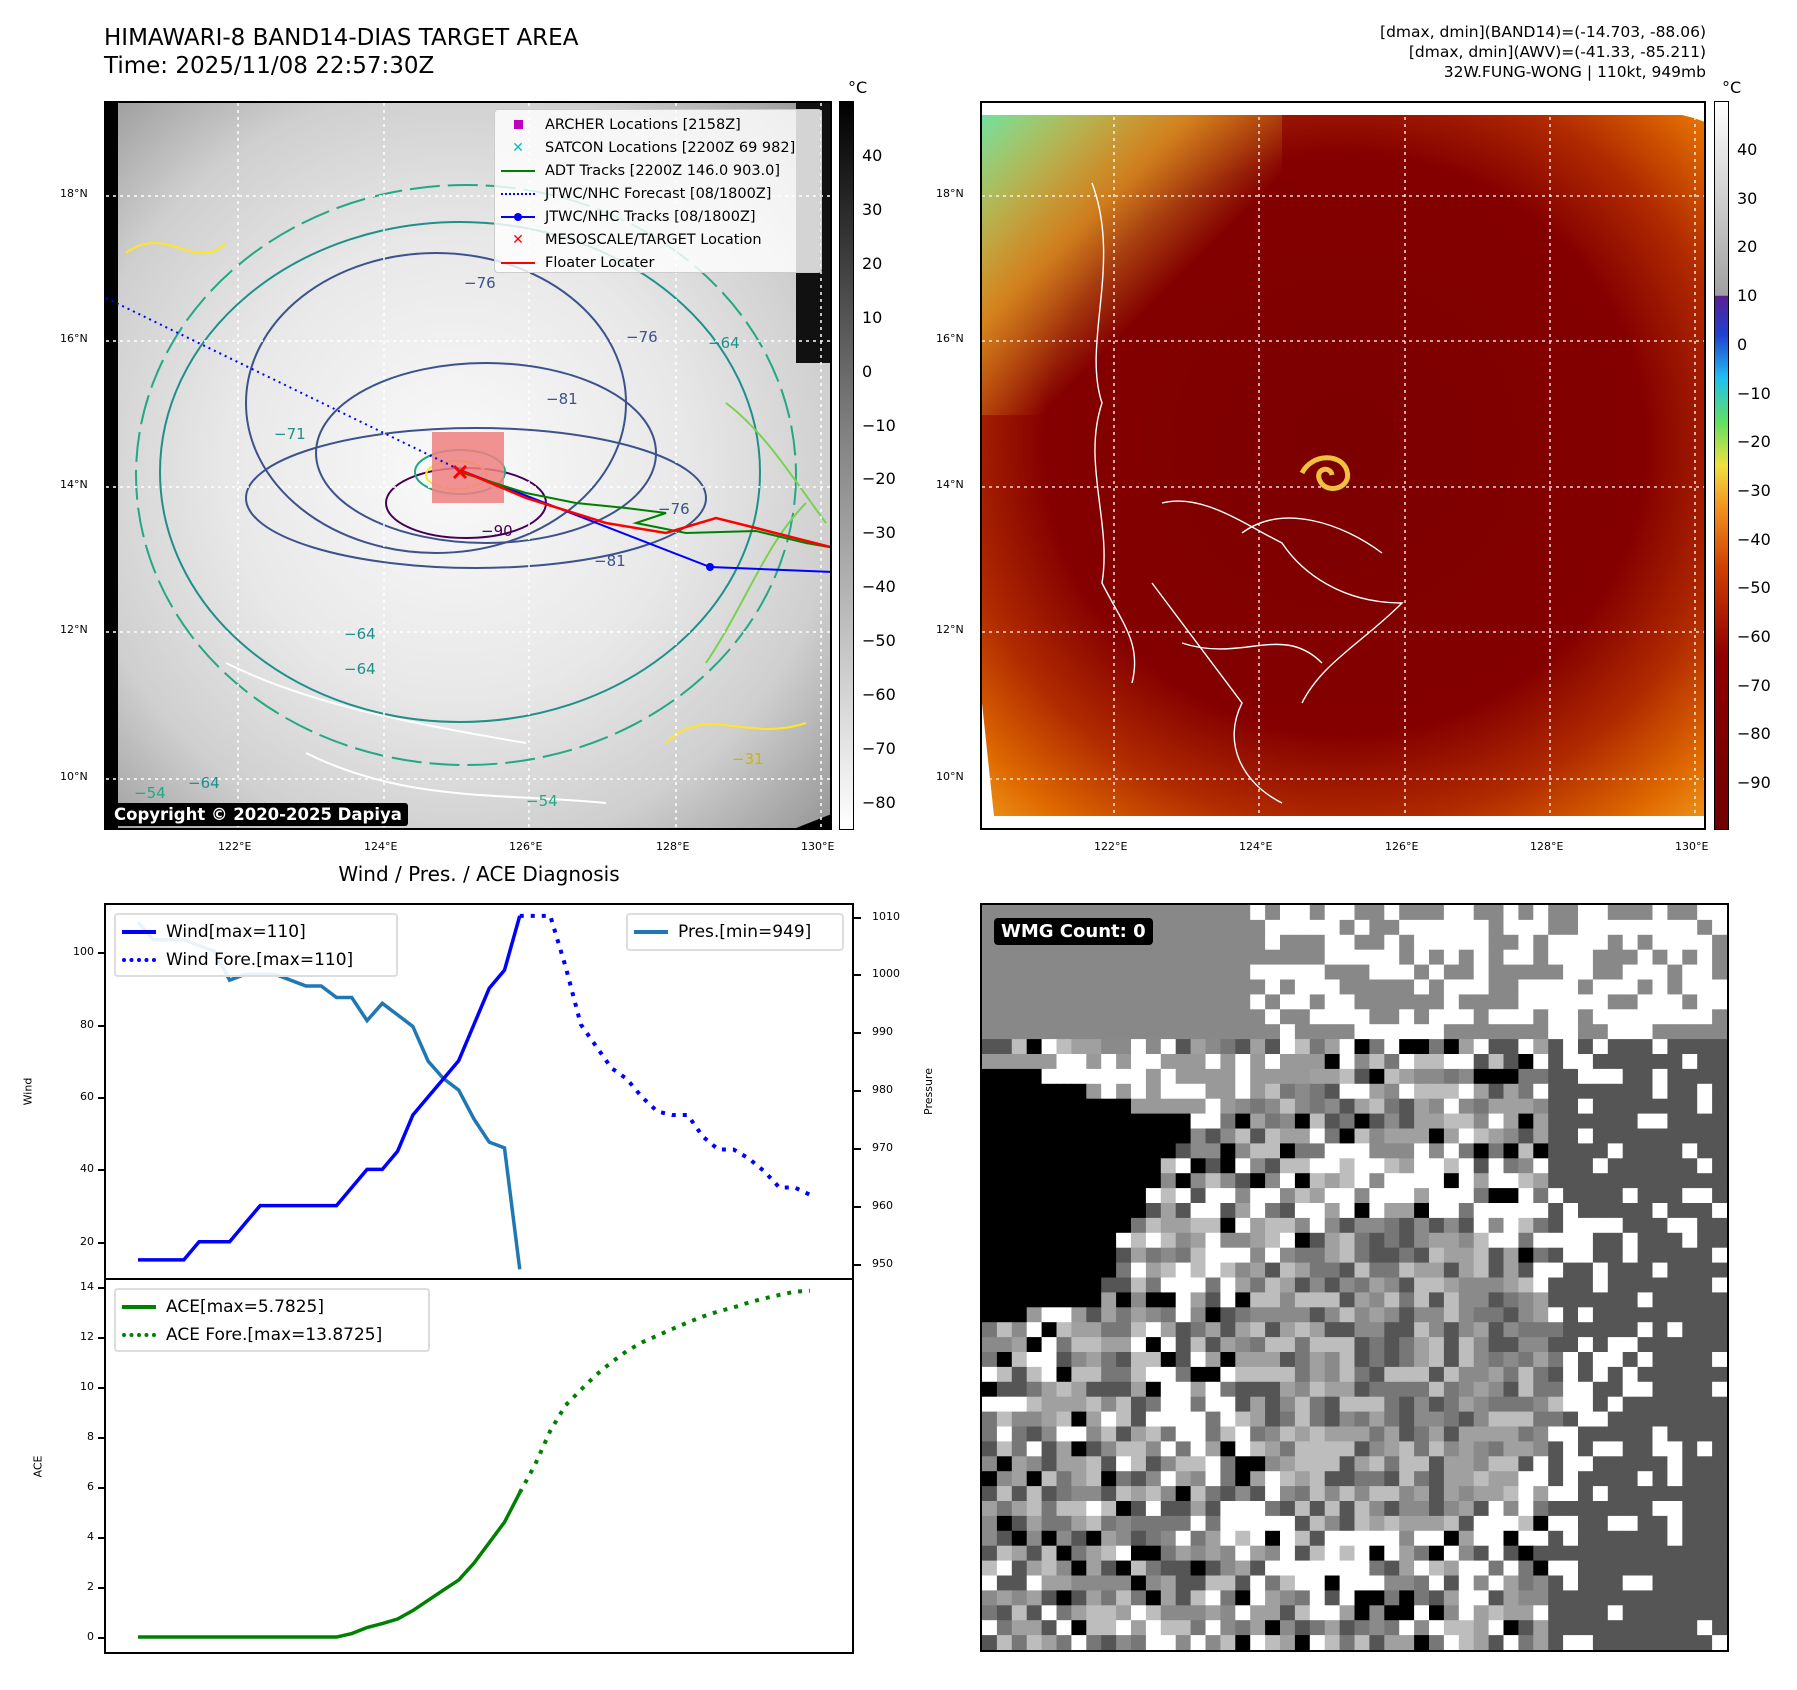  What do you see at coordinates (1754, 490) in the screenshot?
I see `awv-colorbar-tick: −30` at bounding box center [1754, 490].